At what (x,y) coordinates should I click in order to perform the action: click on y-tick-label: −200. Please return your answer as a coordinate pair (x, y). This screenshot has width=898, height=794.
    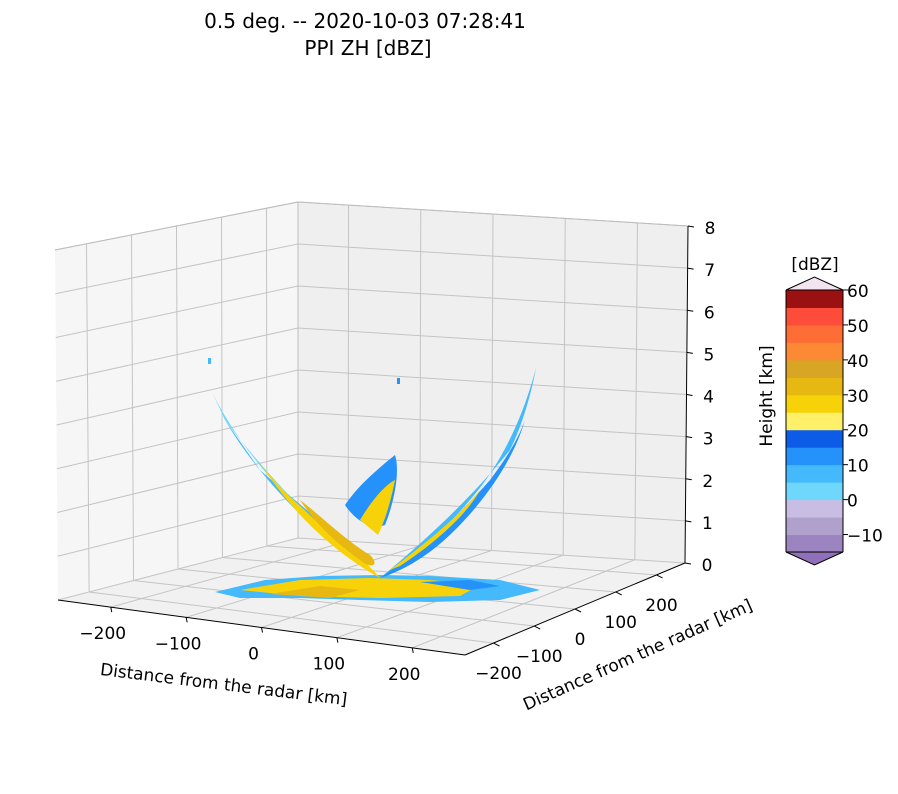
    Looking at the image, I should click on (498, 674).